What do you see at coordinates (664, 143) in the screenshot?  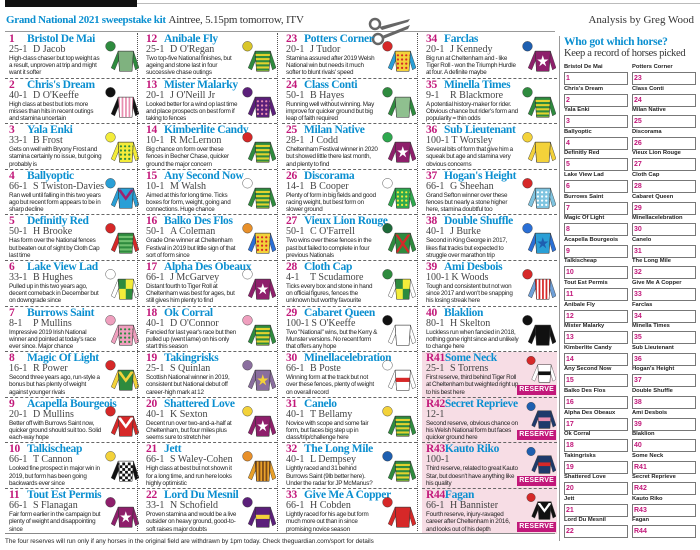 I see `record-name-field: 26` at bounding box center [664, 143].